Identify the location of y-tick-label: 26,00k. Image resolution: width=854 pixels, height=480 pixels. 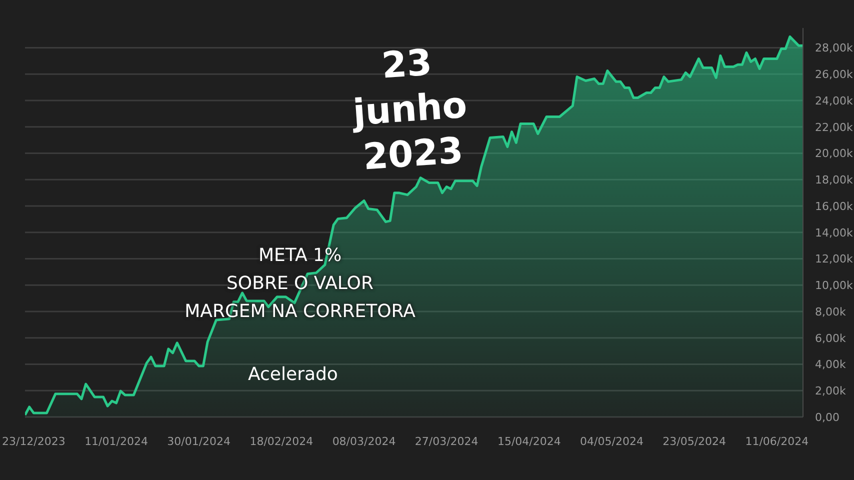
(834, 75).